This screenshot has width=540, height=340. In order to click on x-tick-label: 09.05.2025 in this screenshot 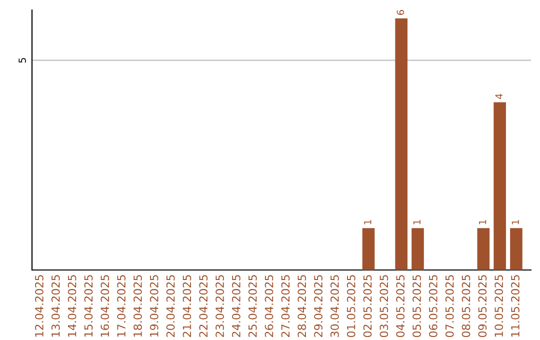, I will do `click(482, 306)`.